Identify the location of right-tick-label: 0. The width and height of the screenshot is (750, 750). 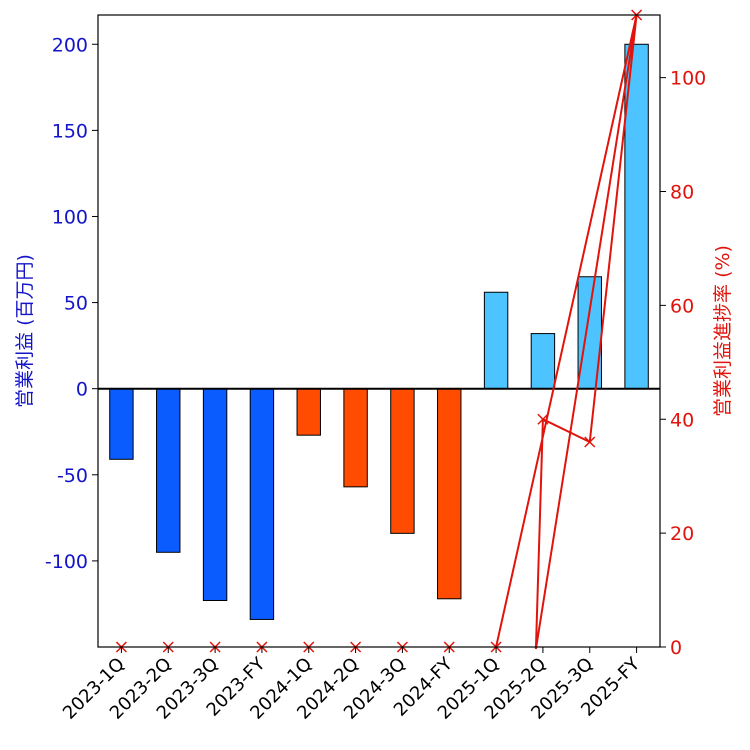
(676, 648).